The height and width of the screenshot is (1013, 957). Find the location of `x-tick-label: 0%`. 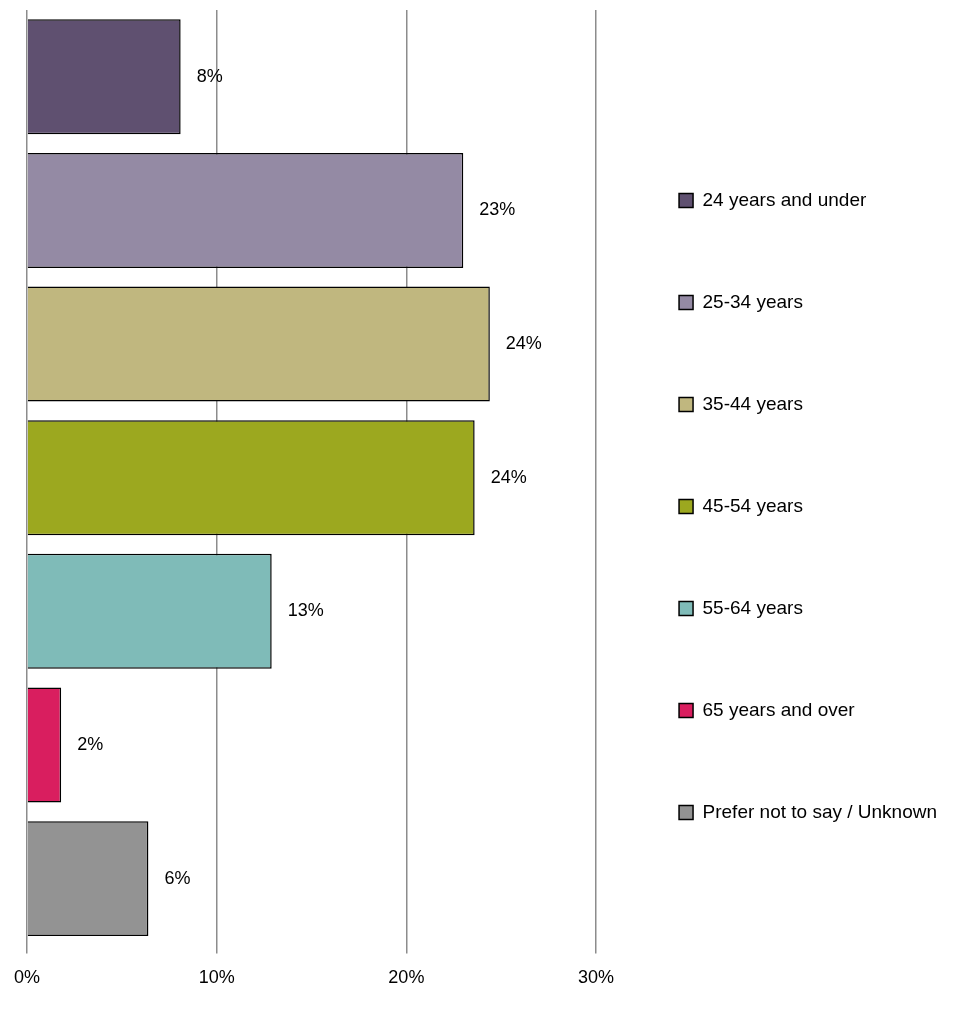

x-tick-label: 0% is located at coordinates (27, 977).